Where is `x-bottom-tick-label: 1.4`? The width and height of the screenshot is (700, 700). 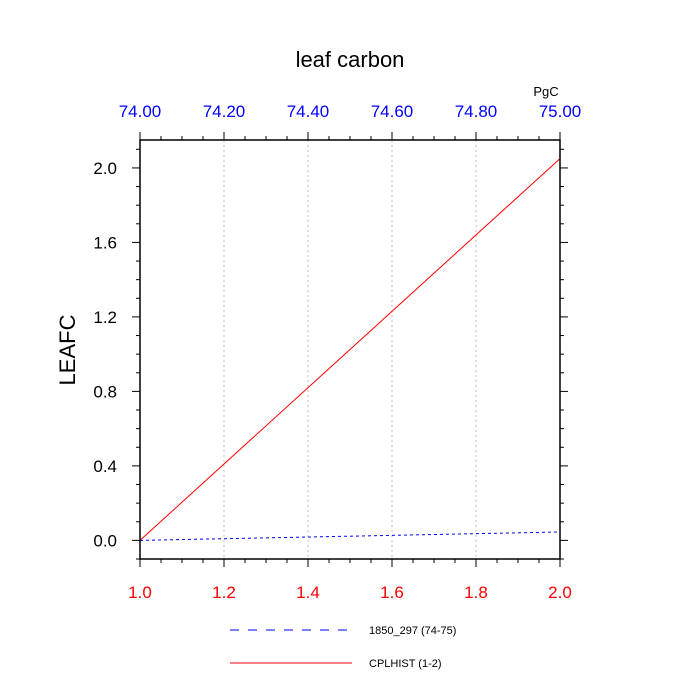
x-bottom-tick-label: 1.4 is located at coordinates (308, 592).